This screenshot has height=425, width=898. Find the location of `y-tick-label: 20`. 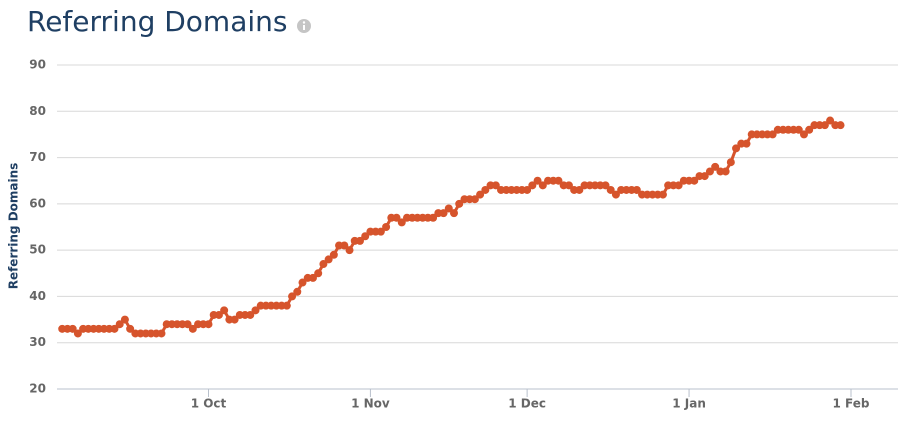

y-tick-label: 20 is located at coordinates (37, 389).